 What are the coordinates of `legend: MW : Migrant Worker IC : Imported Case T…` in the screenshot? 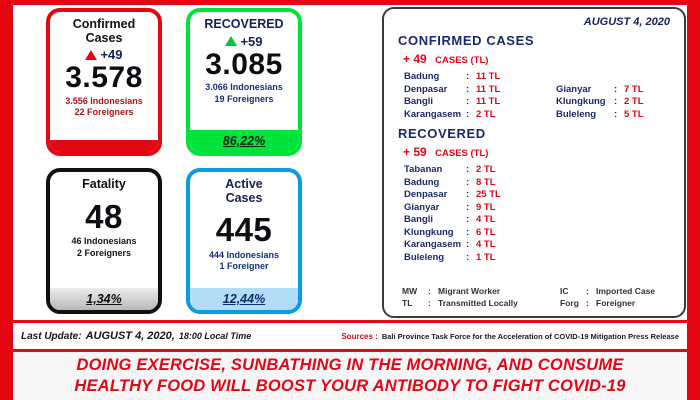 It's located at (538, 297).